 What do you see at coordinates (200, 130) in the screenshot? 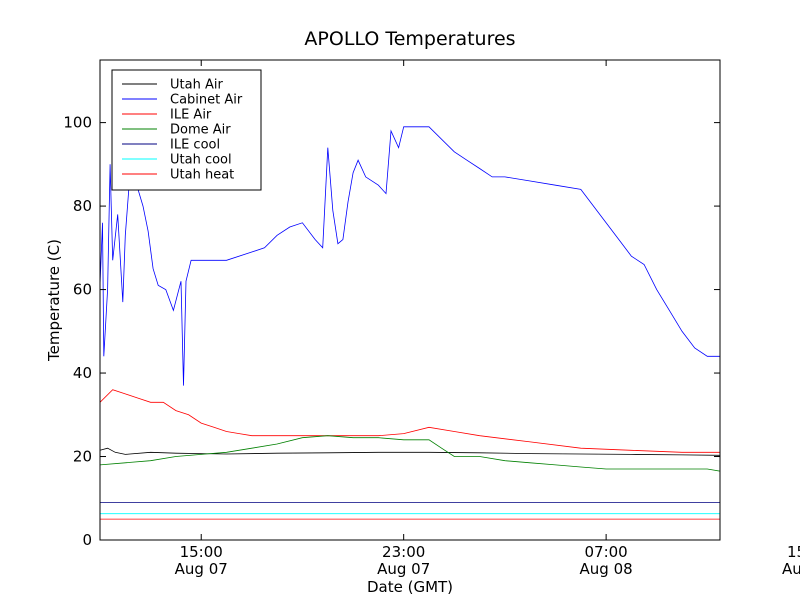
I see `legend-label: Dome Air` at bounding box center [200, 130].